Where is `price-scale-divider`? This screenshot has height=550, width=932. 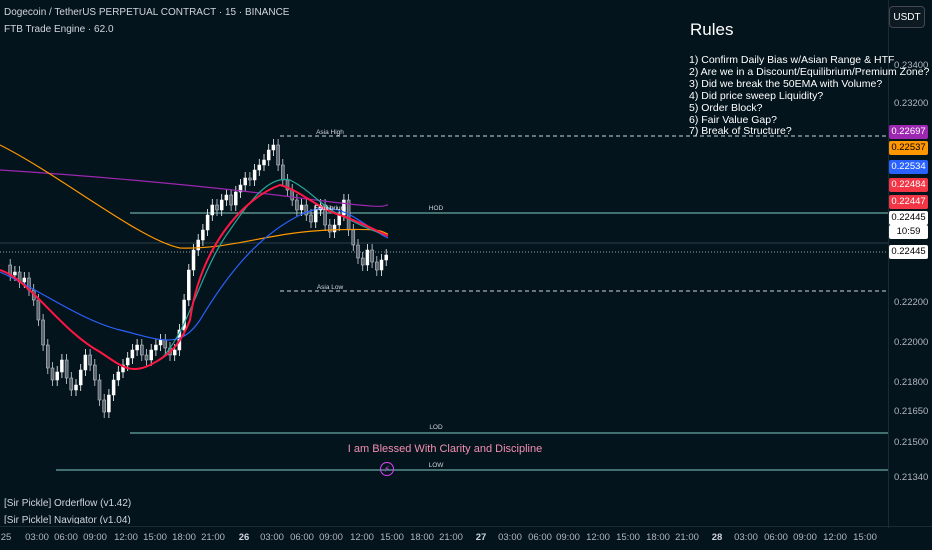
price-scale-divider is located at coordinates (888, 264).